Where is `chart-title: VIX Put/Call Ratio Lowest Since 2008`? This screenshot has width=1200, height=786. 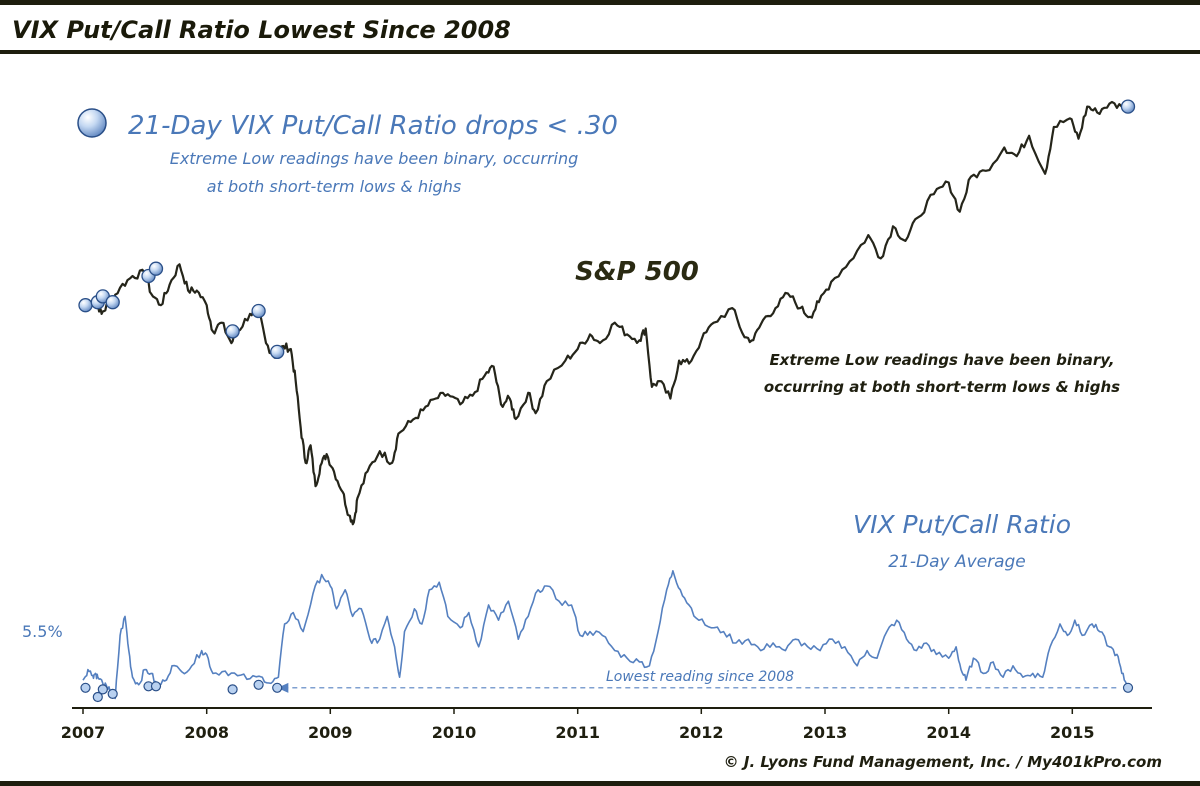
chart-title: VIX Put/Call Ratio Lowest Since 2008 is located at coordinates (261, 30).